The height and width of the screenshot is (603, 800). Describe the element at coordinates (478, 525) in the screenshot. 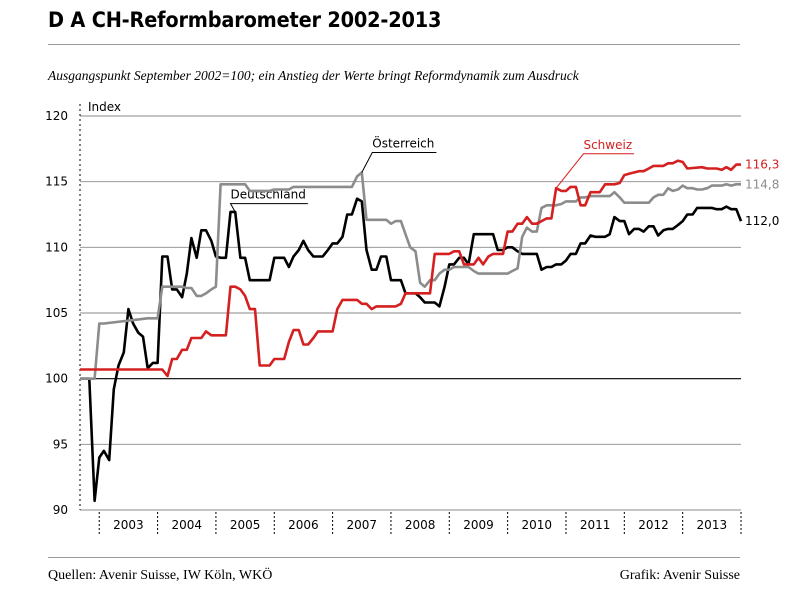

I see `x-tick-label: 2009` at that location.